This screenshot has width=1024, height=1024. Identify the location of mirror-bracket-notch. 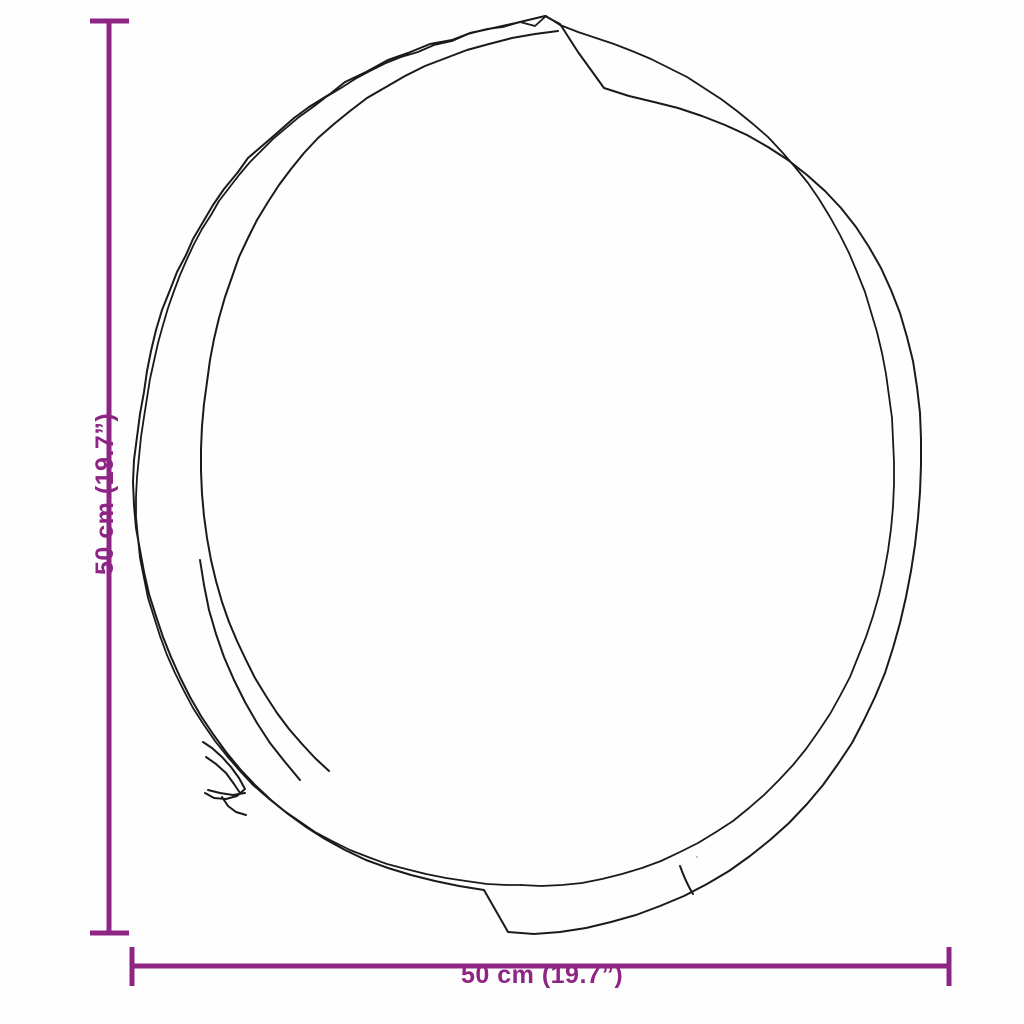
(224, 770).